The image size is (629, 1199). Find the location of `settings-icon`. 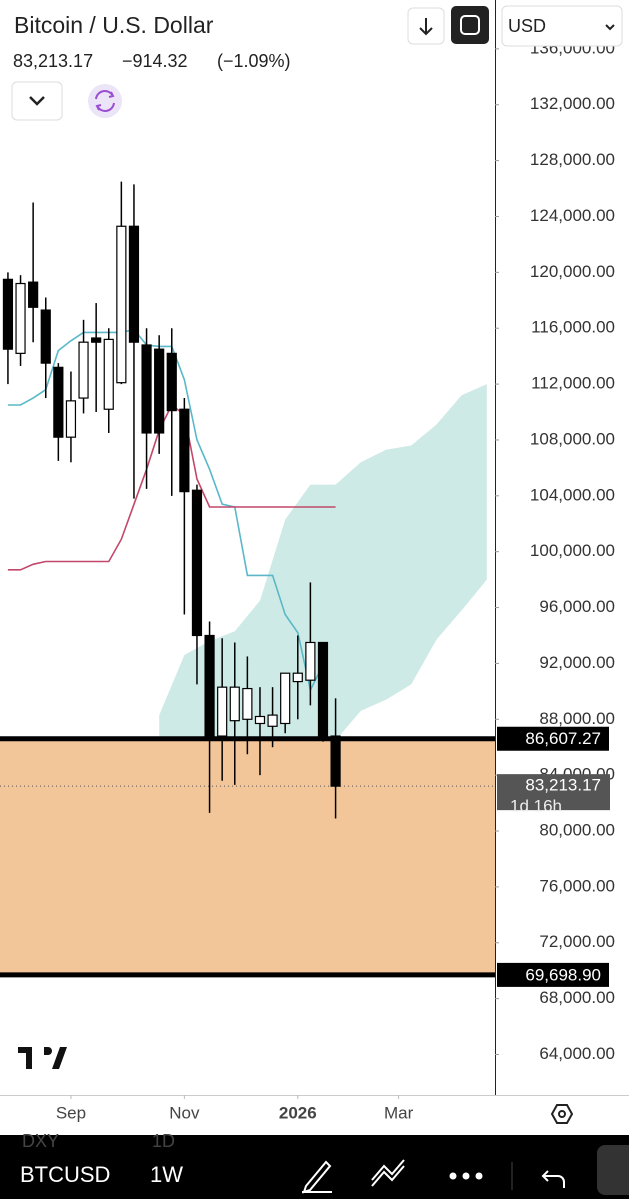

settings-icon is located at coordinates (562, 1114).